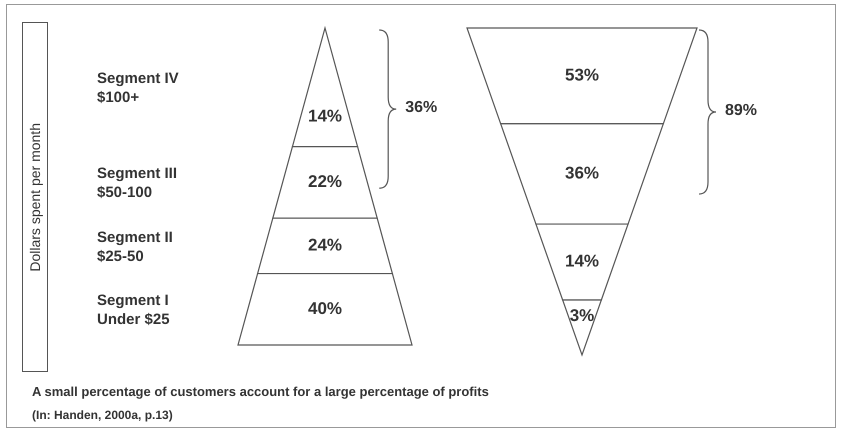 The image size is (844, 434). I want to click on data-label: 36%, so click(582, 173).